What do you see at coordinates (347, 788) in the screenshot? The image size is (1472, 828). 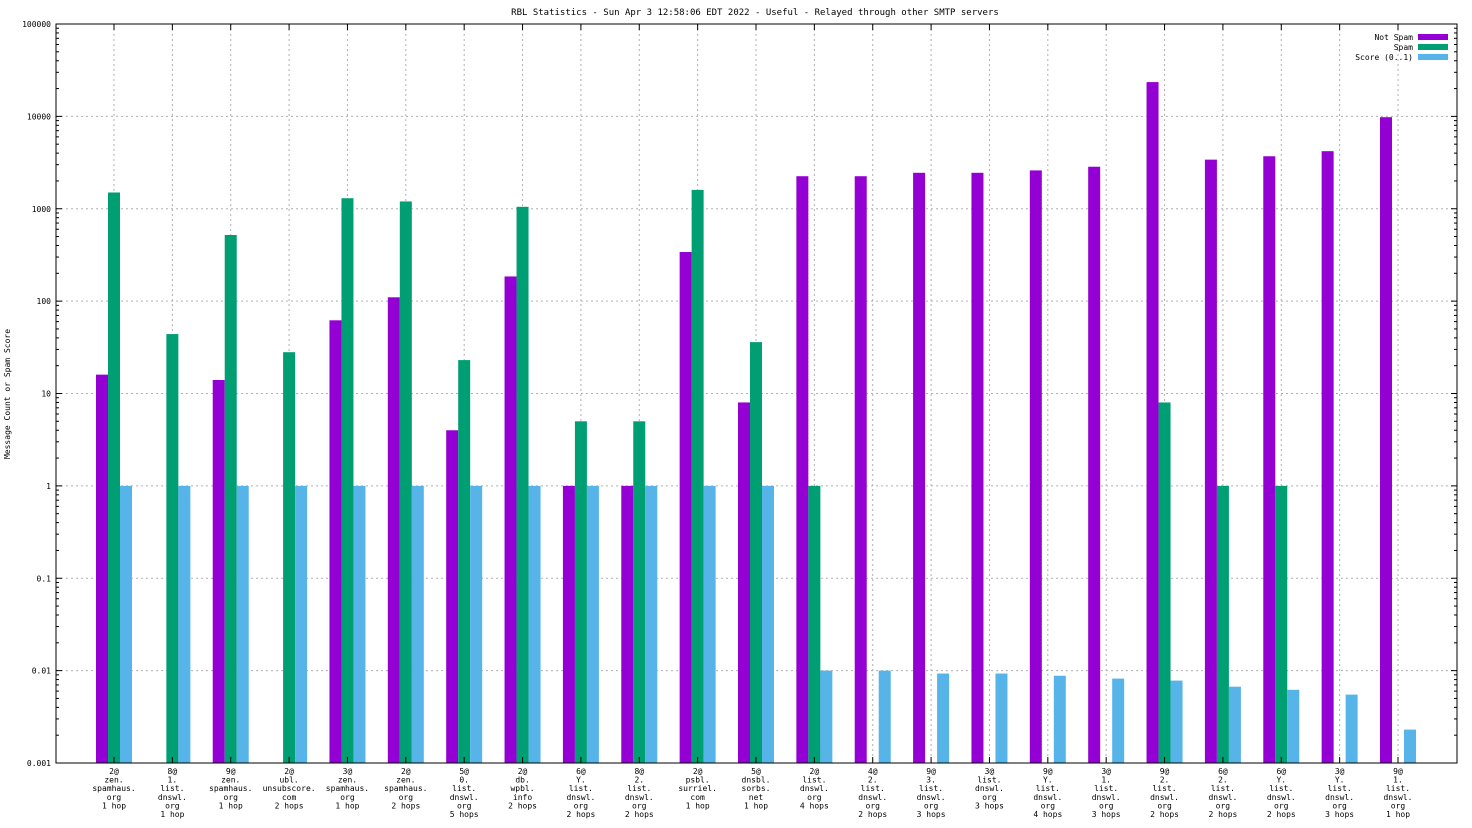 I see `x-category-label: 3@ zen. spamhaus. org 1 hop` at bounding box center [347, 788].